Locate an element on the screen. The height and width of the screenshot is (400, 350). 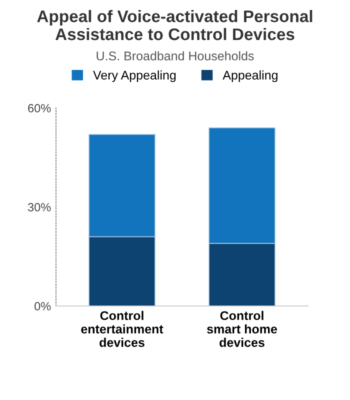
y-tick-label: 30% is located at coordinates (39, 207).